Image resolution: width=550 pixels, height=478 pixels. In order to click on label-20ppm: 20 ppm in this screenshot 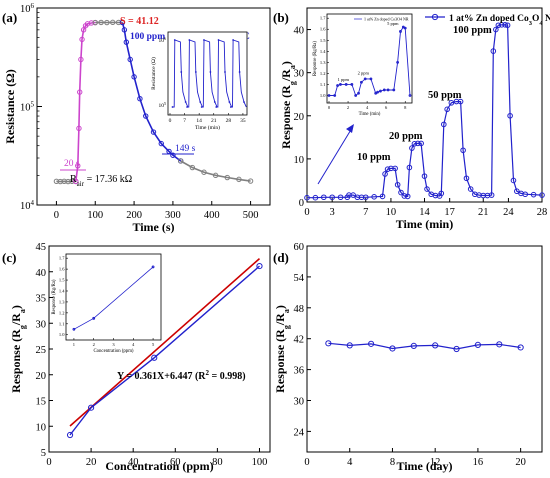, I will do `click(406, 136)`.